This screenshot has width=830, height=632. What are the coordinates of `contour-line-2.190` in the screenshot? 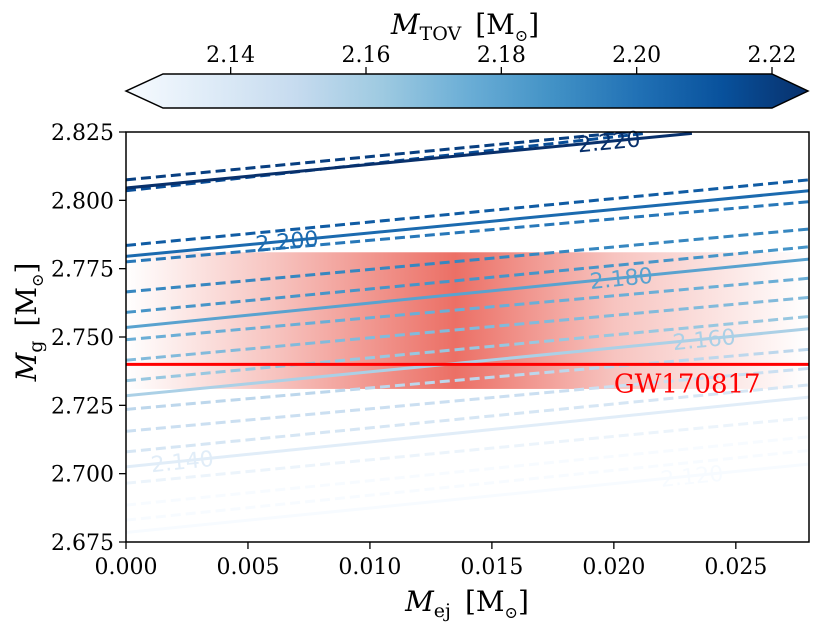 It's located at (467, 260).